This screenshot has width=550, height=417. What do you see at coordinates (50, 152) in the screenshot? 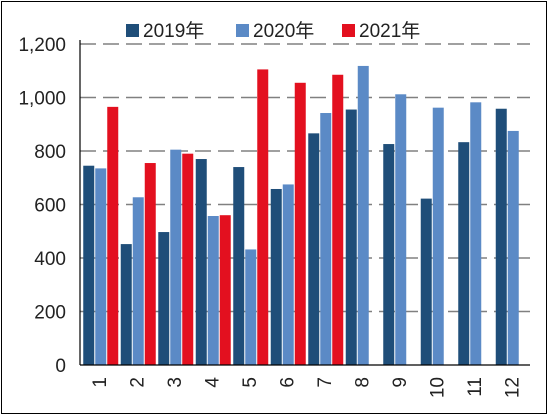
I see `y-tick-label: 800` at bounding box center [50, 152].